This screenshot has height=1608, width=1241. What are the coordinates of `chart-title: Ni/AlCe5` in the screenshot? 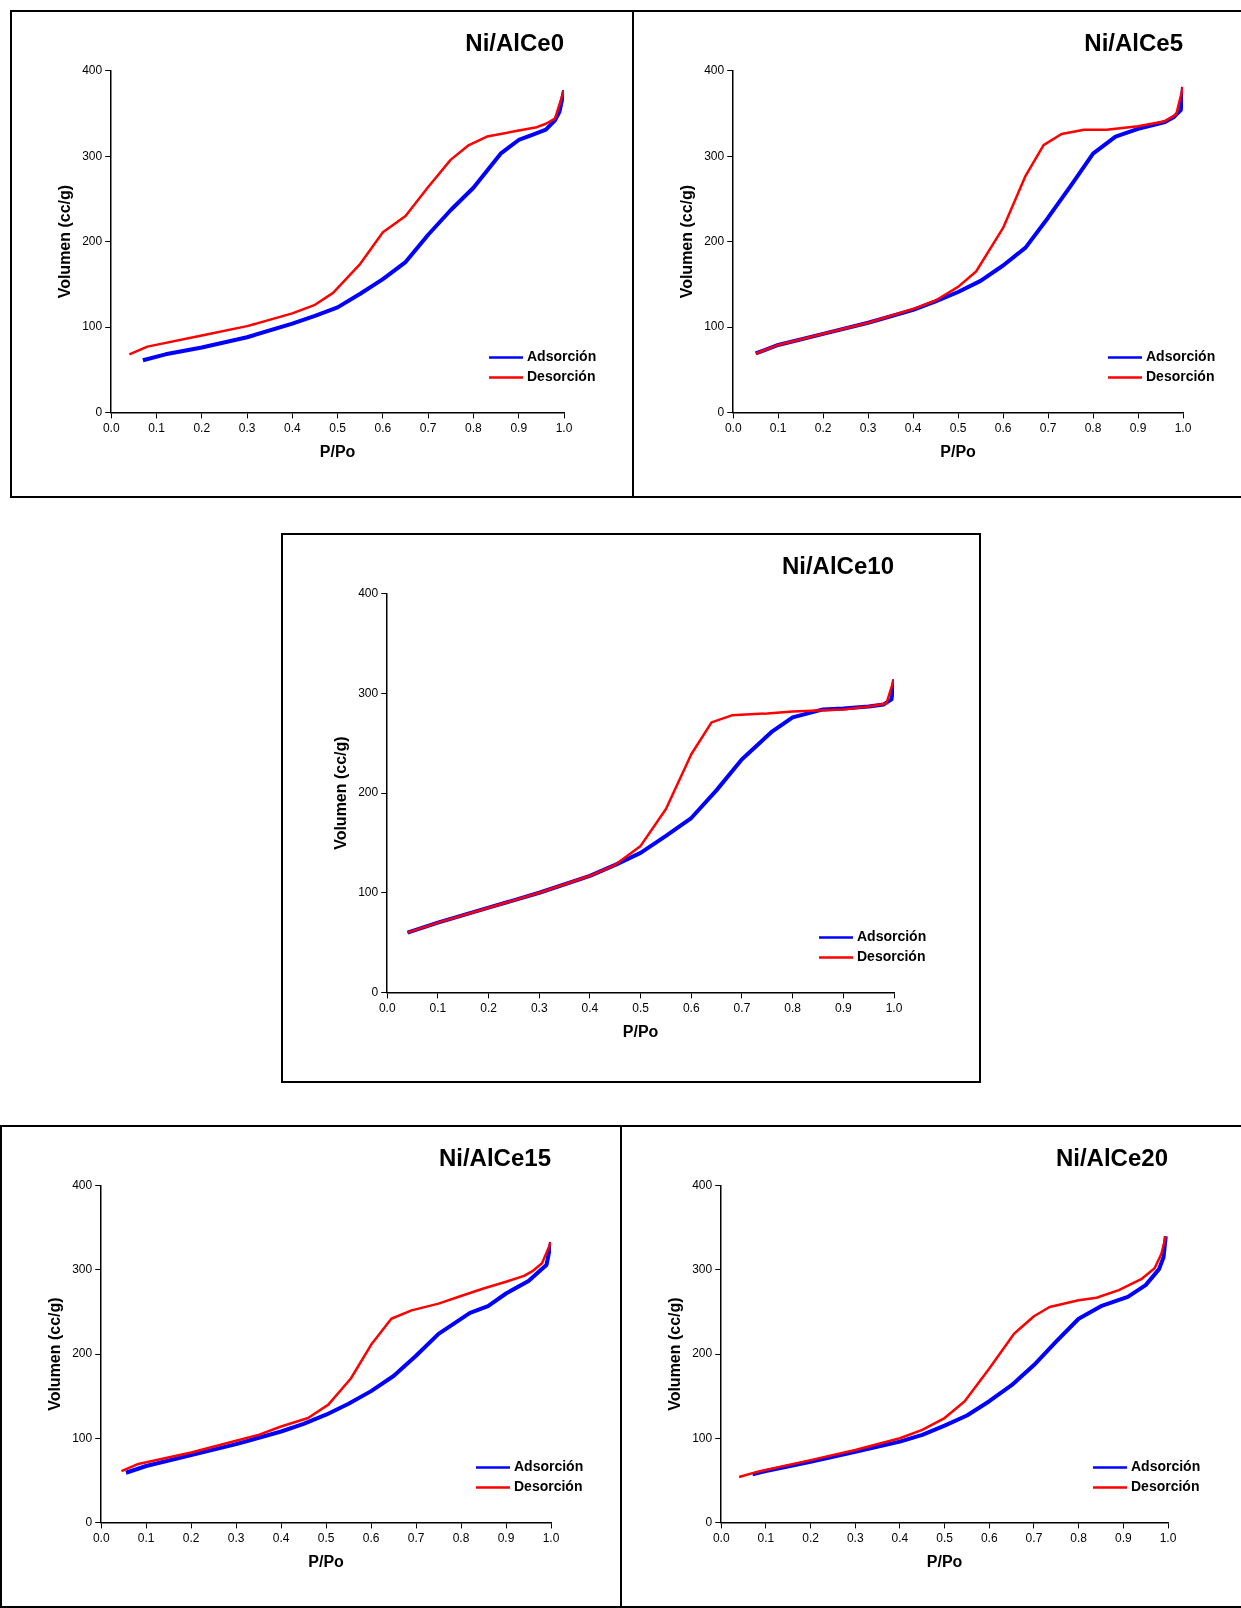 It's located at (1133, 43).